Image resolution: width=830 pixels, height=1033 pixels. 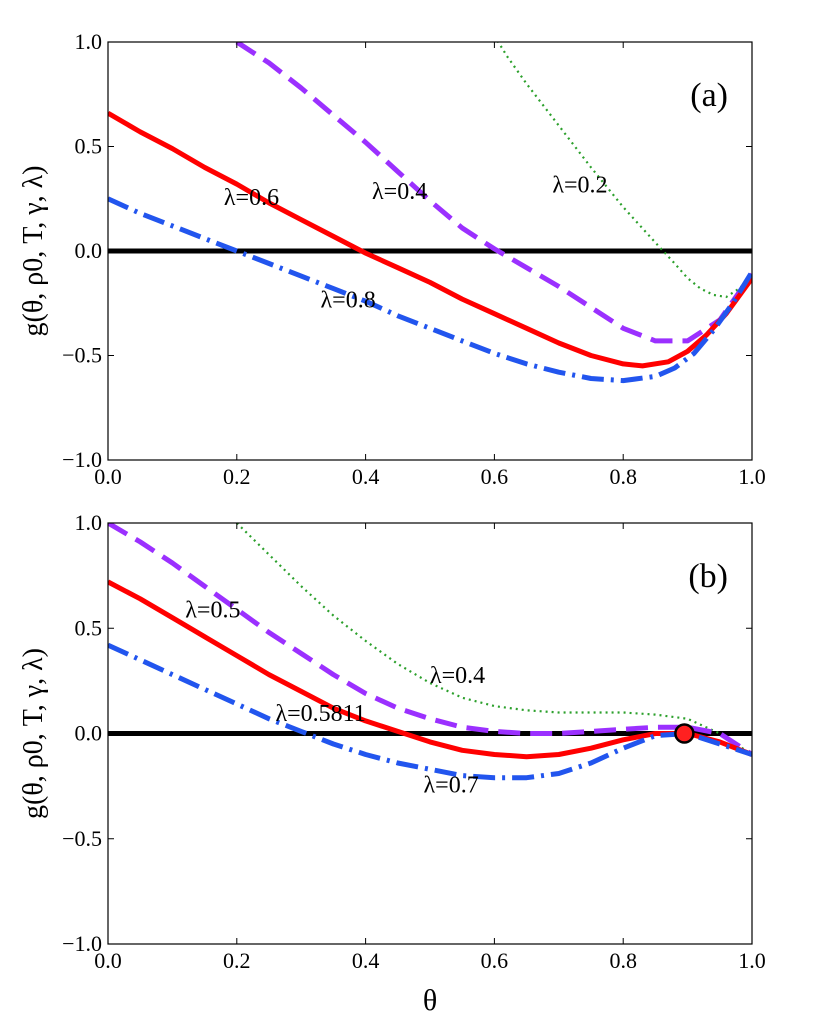 What do you see at coordinates (451, 785) in the screenshot?
I see `curve-annotation: λ=0.7` at bounding box center [451, 785].